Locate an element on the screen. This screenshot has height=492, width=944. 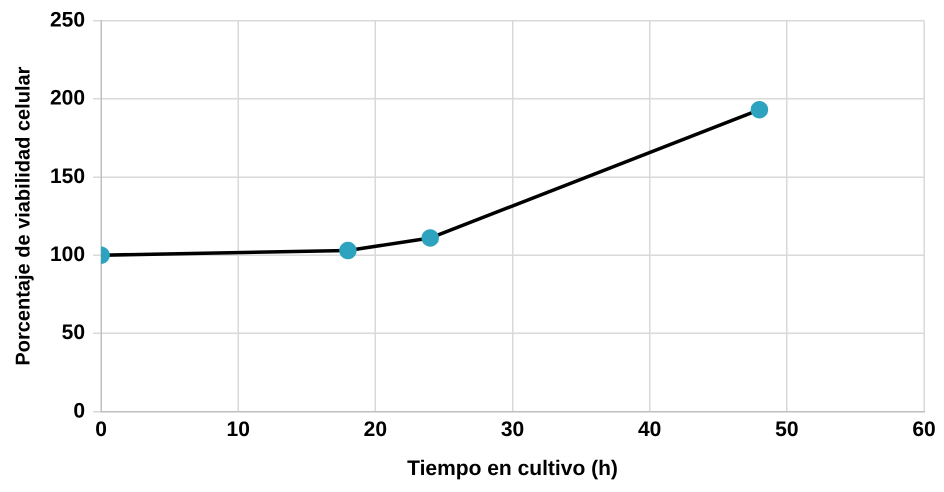
x-tick-label: 30 is located at coordinates (512, 429).